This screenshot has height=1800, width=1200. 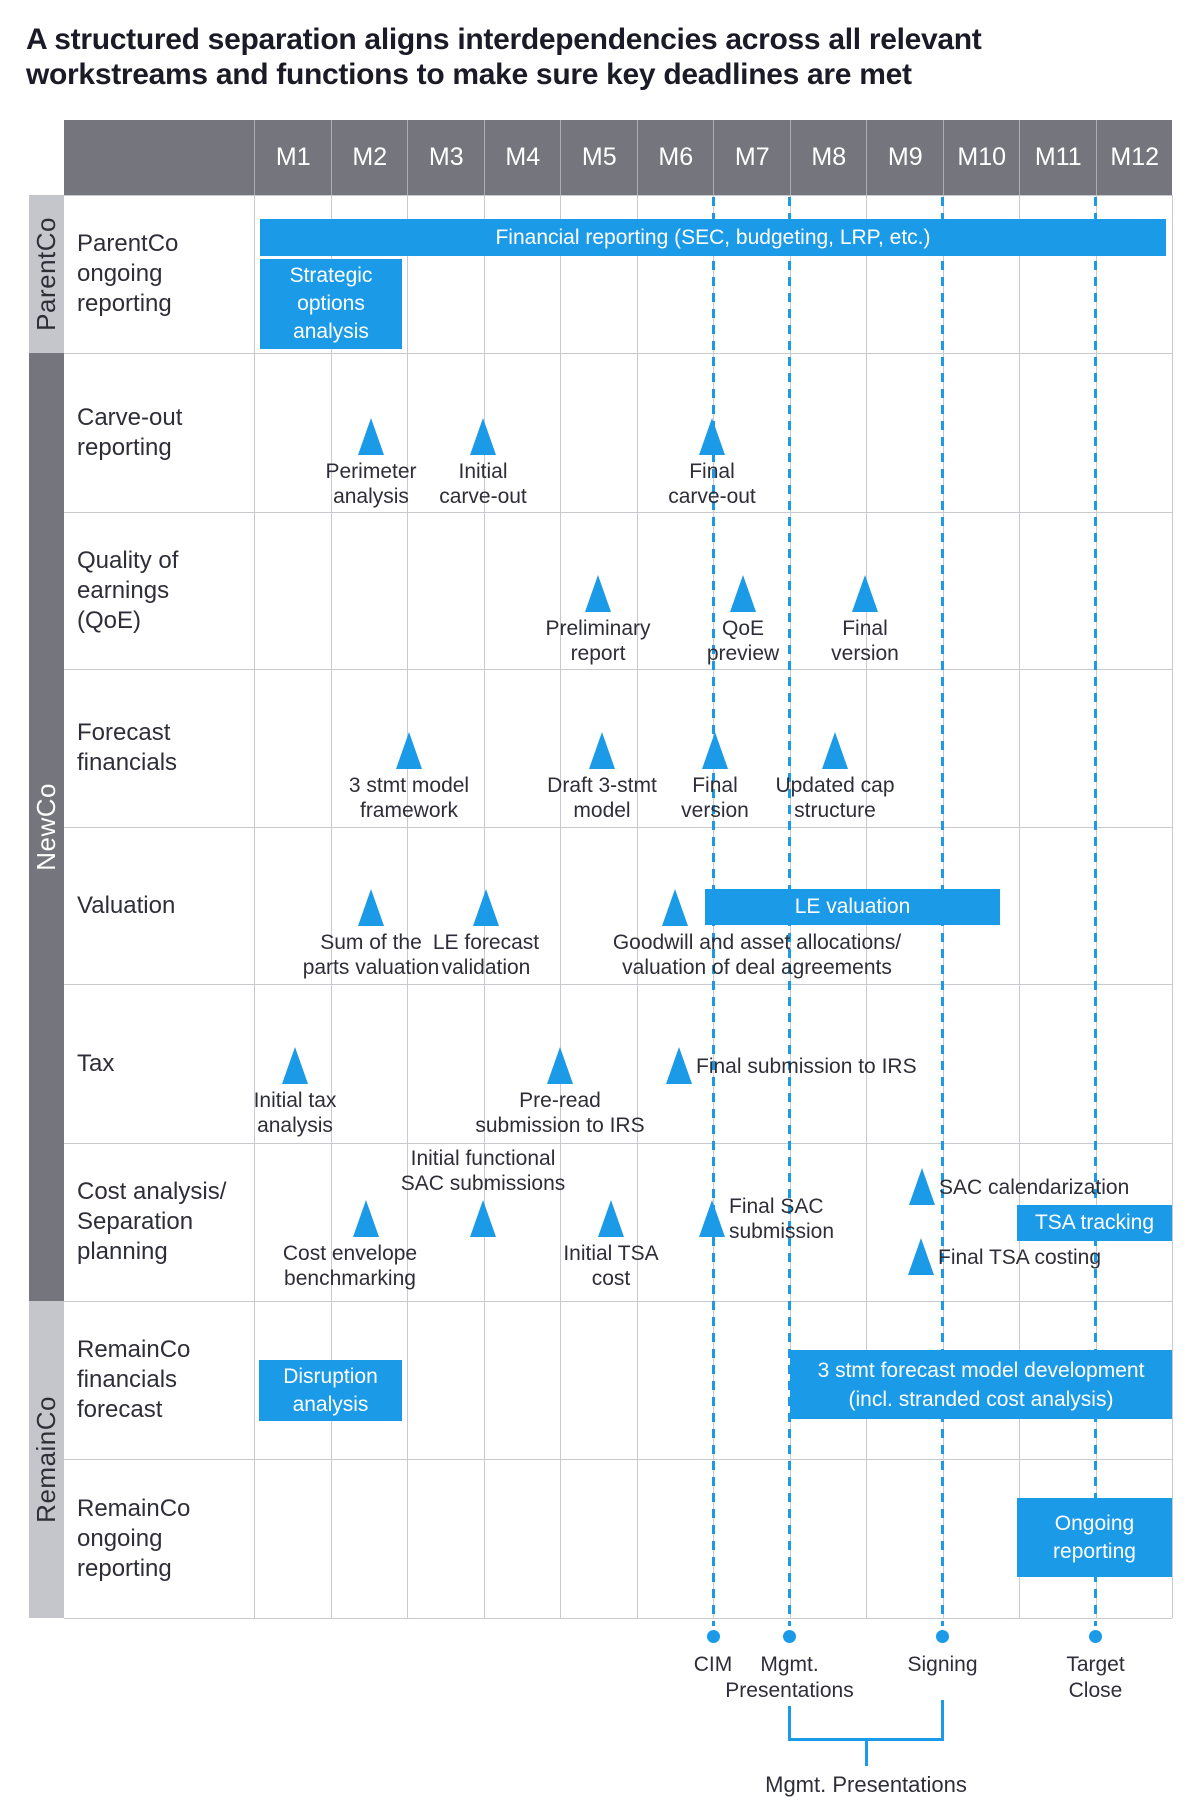 What do you see at coordinates (483, 436) in the screenshot?
I see `milestone-triangle-initial-carve-out` at bounding box center [483, 436].